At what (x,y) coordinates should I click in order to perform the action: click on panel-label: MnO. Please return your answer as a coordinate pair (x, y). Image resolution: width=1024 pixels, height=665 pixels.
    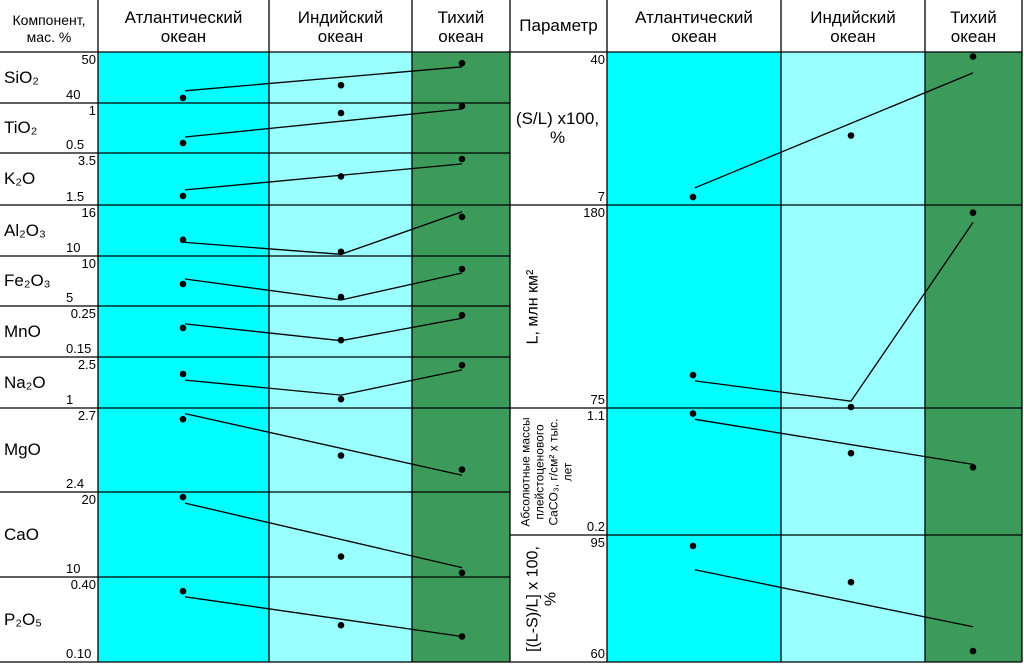
    Looking at the image, I should click on (22, 331).